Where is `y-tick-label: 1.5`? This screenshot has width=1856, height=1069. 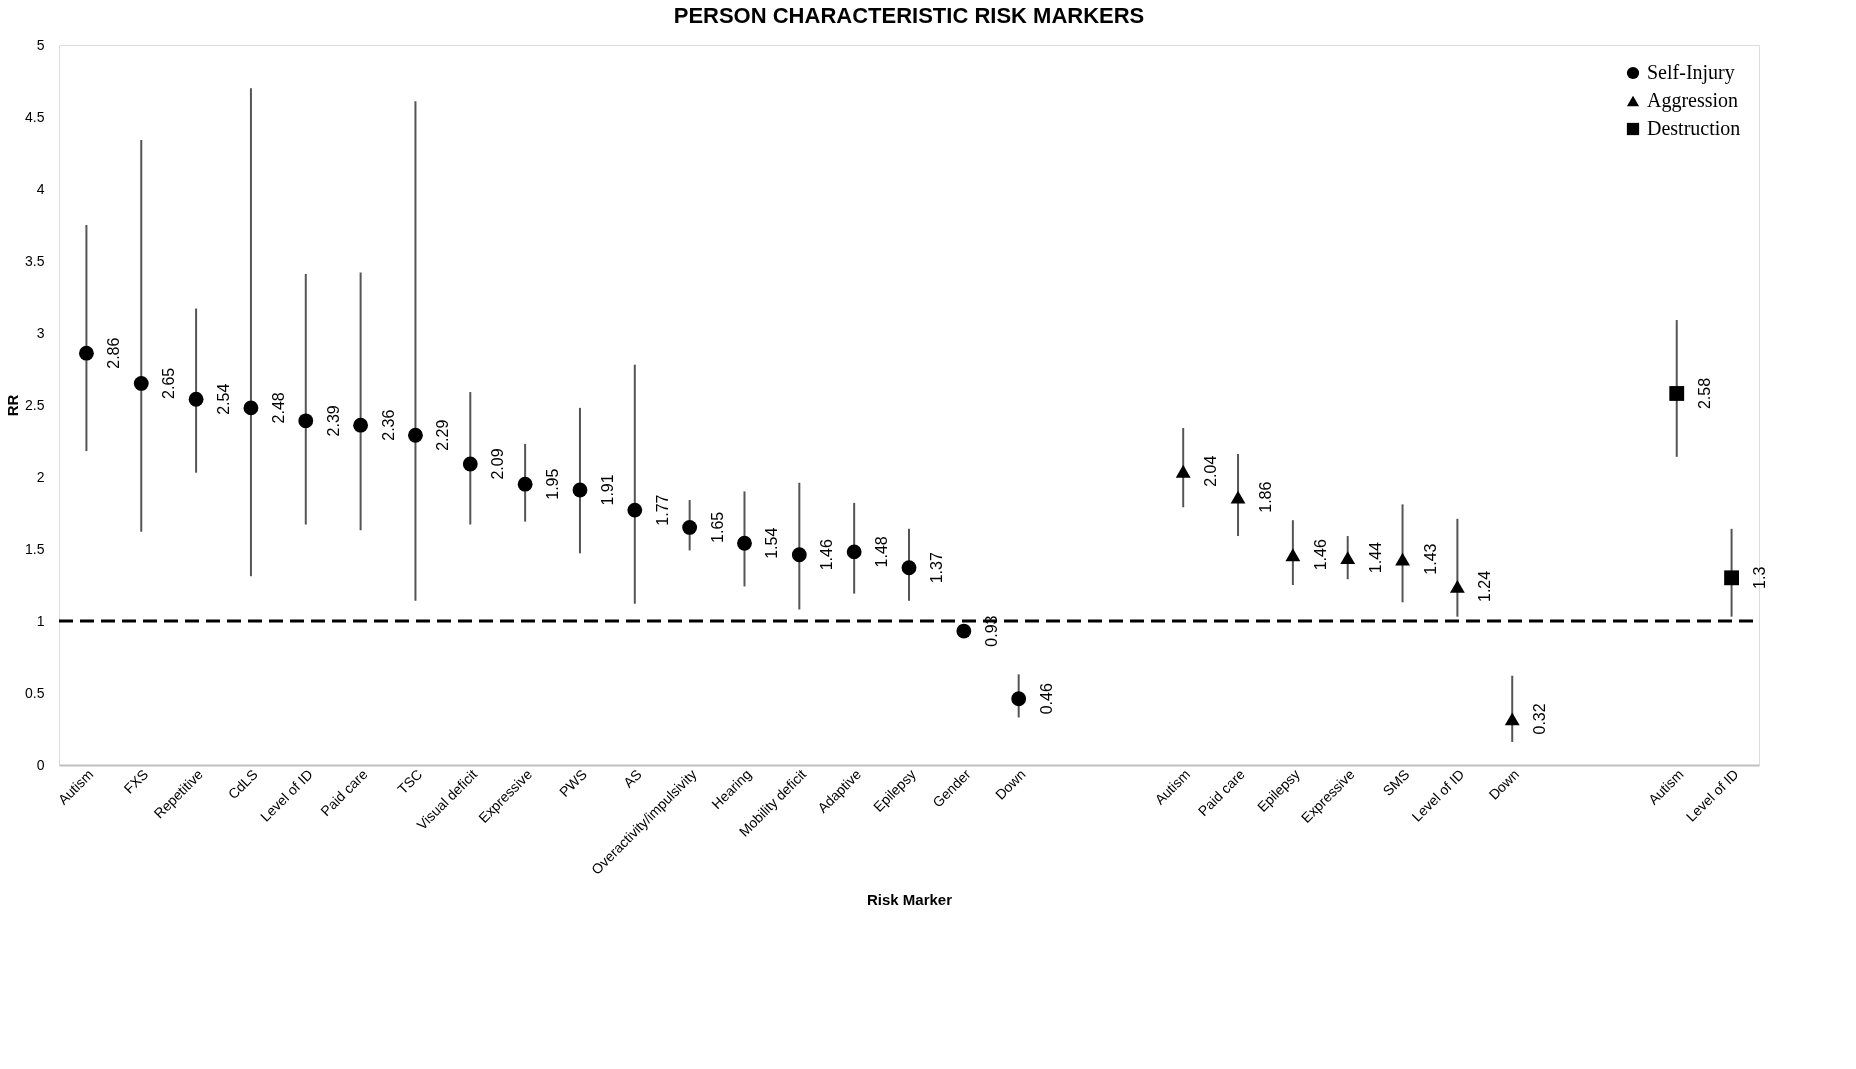 y-tick-label: 1.5 is located at coordinates (35, 548).